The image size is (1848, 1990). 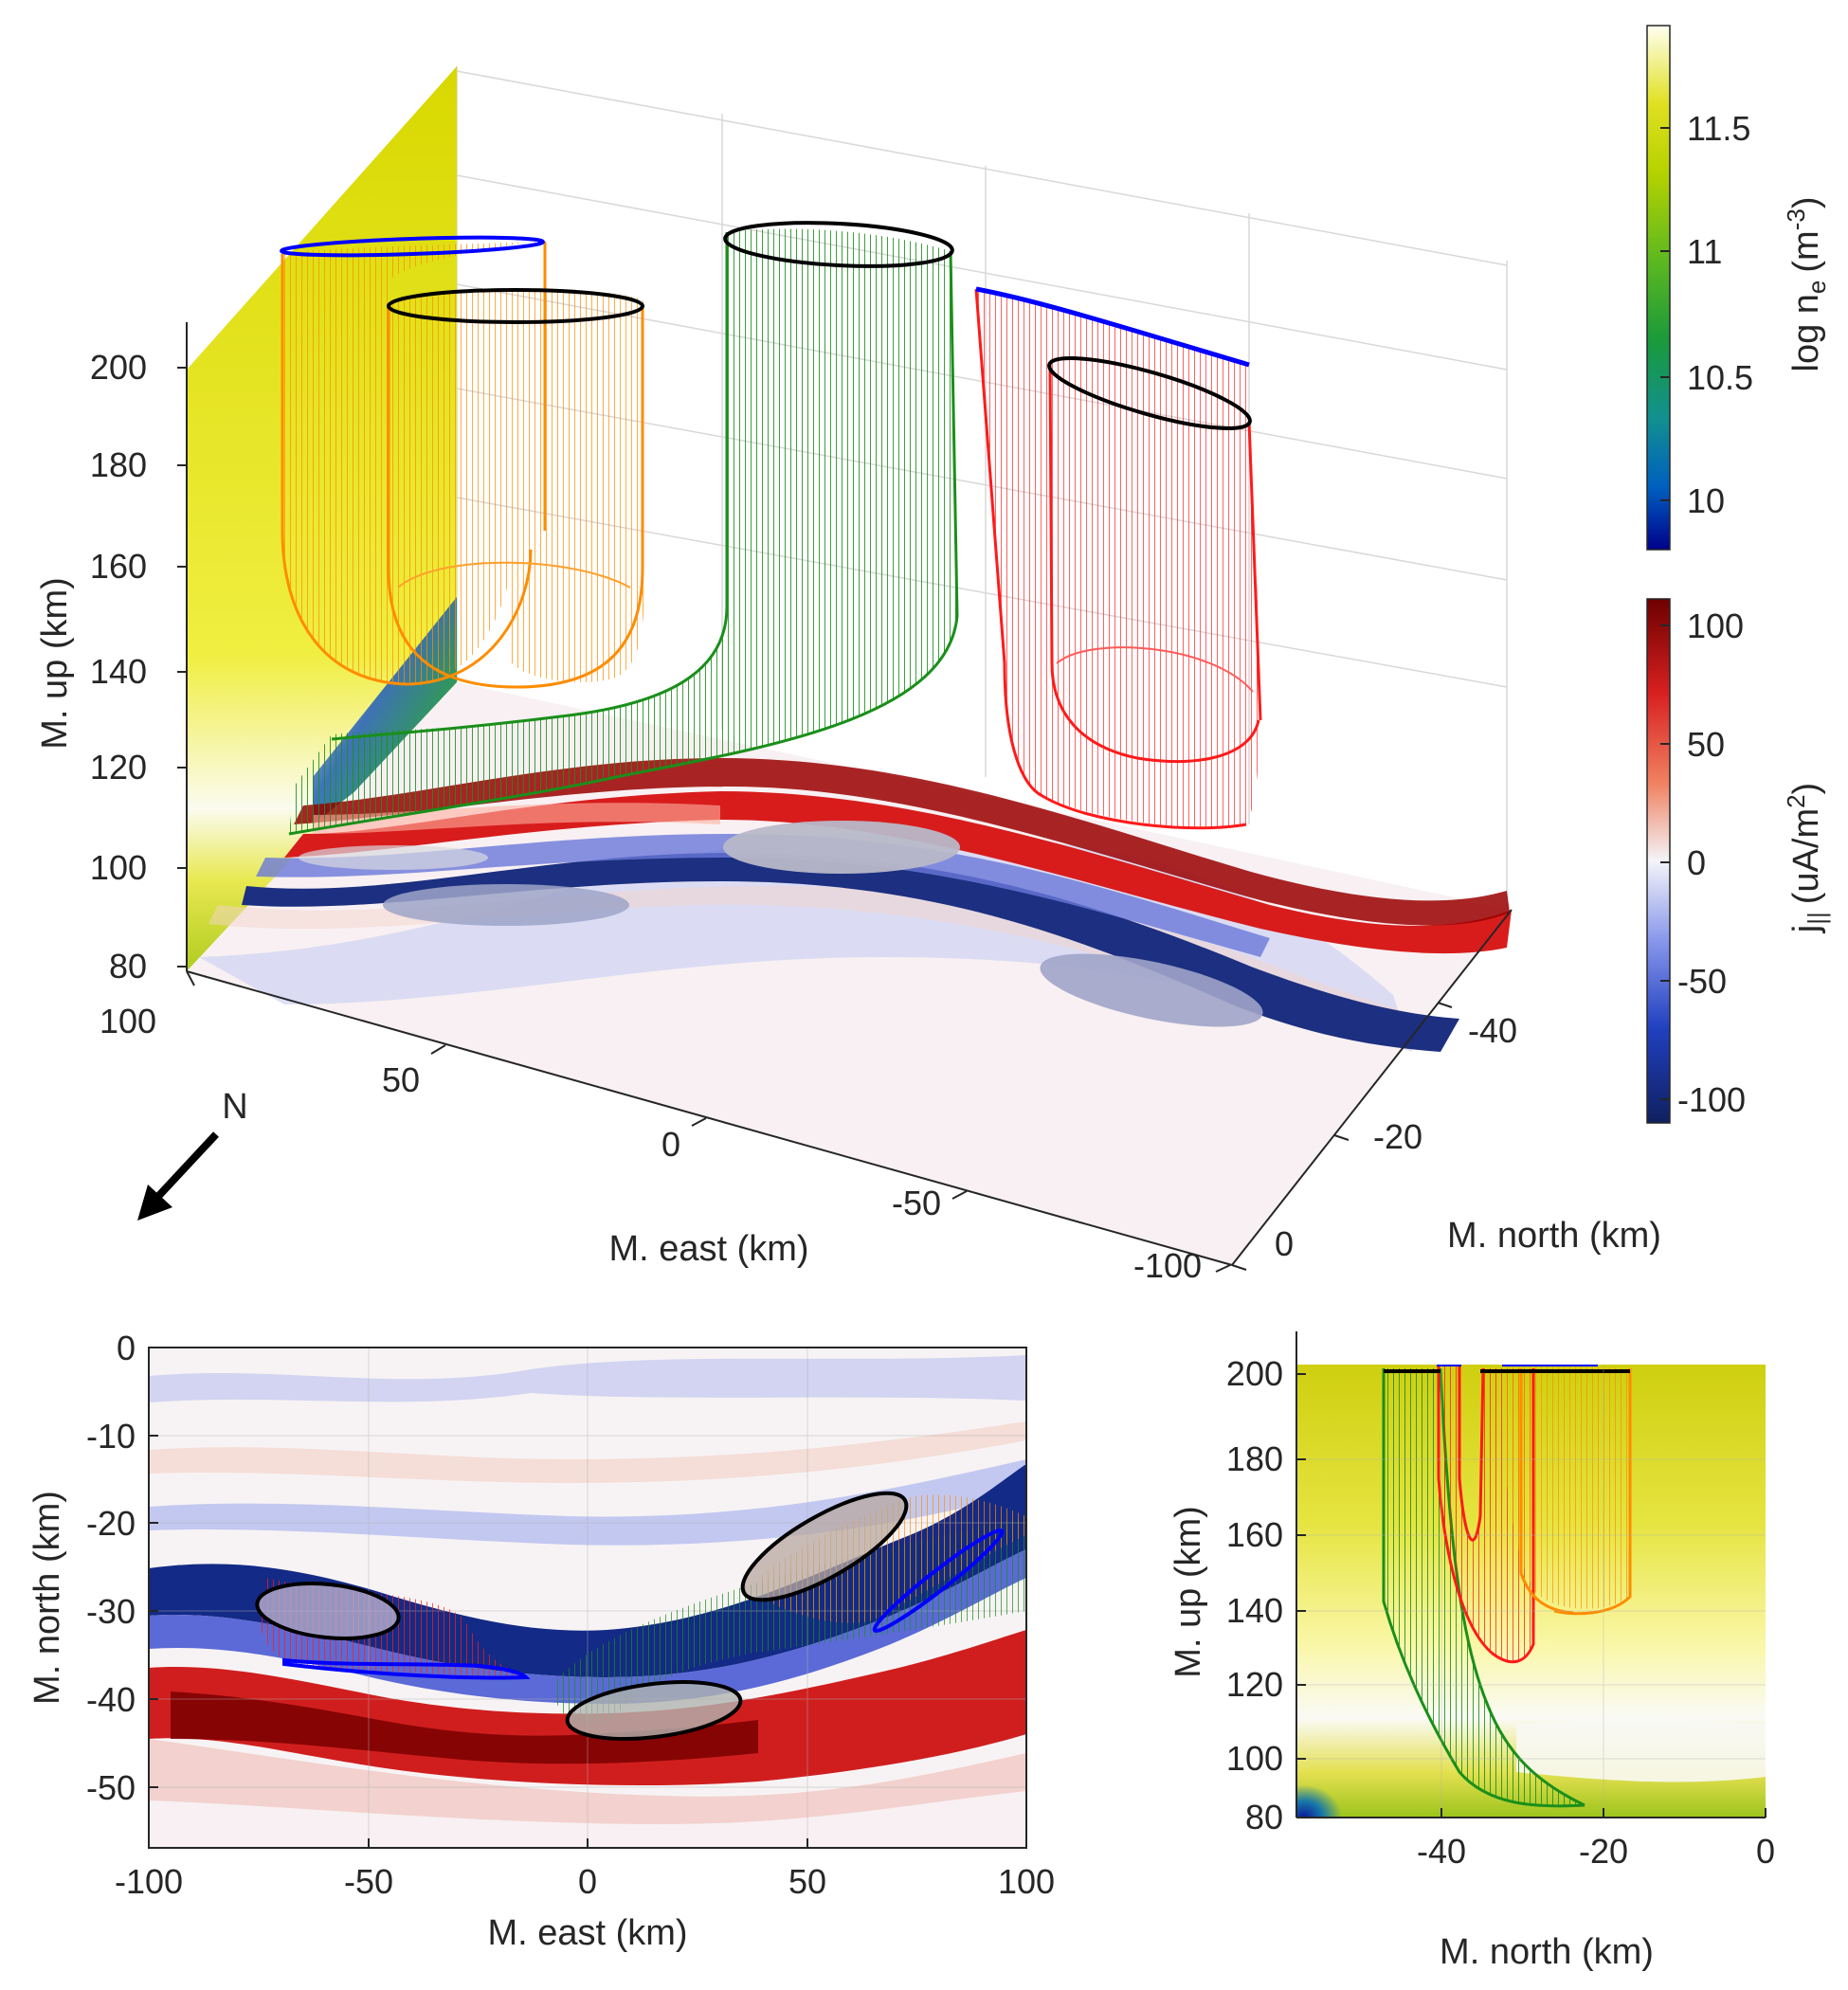 I want to click on current-tick-label: -100, so click(x=1712, y=1099).